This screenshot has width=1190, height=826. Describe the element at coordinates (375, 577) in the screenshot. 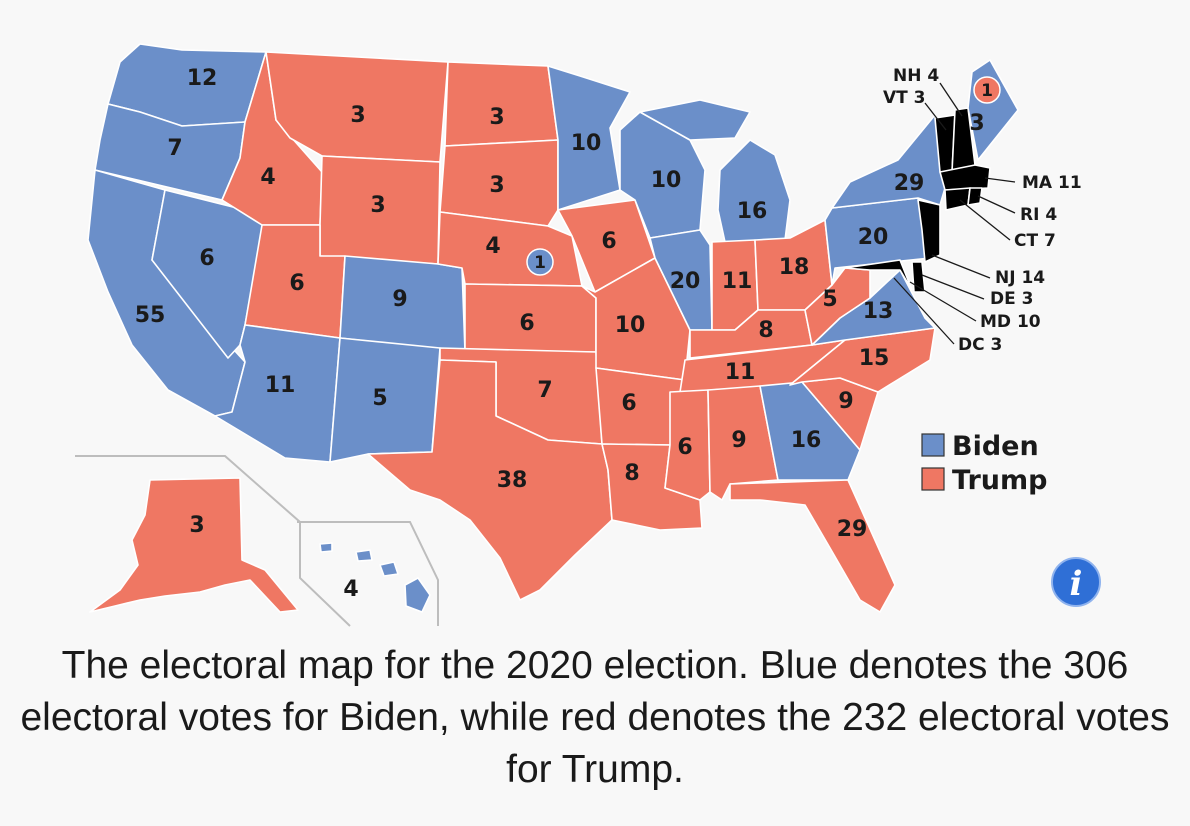

I see `state-hi` at that location.